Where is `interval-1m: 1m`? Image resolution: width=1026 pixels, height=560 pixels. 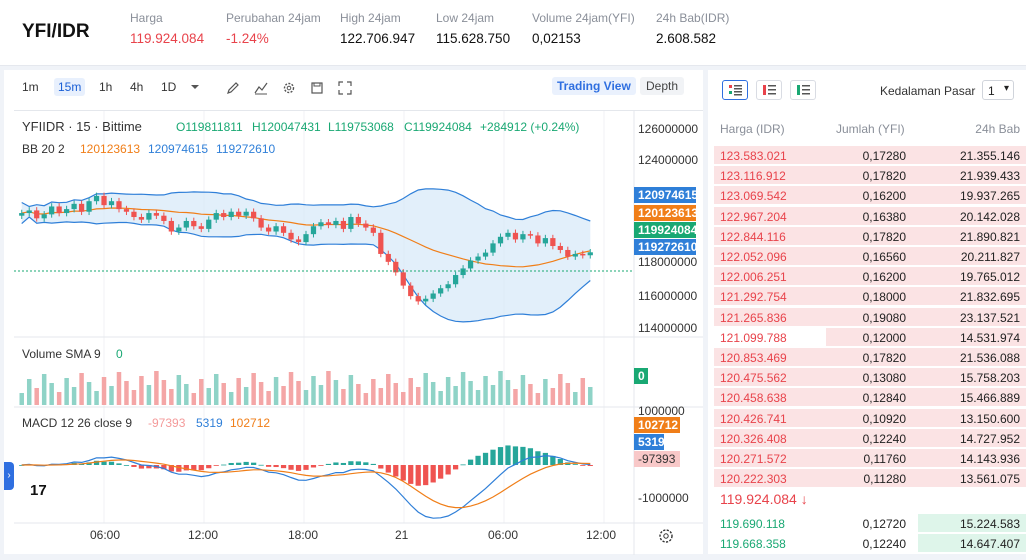
interval-1m: 1m is located at coordinates (30, 87).